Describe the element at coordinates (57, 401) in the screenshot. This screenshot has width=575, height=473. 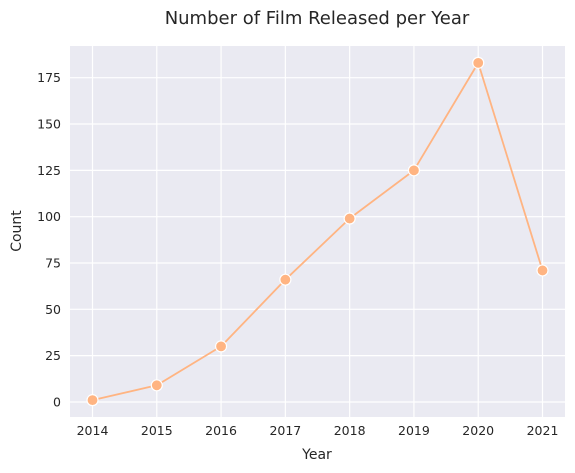
I see `y-tick-label: 0` at that location.